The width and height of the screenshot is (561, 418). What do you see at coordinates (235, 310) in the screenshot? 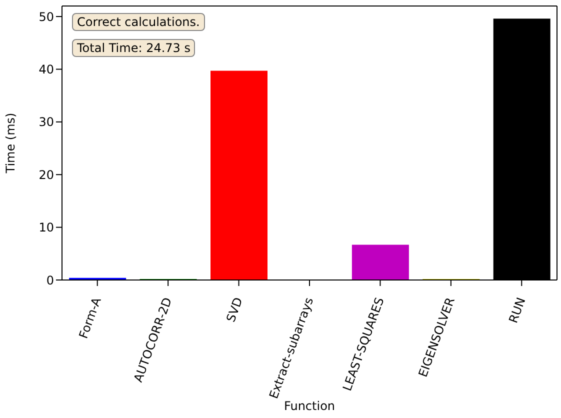
I see `x-tick-label: SVD` at bounding box center [235, 310].